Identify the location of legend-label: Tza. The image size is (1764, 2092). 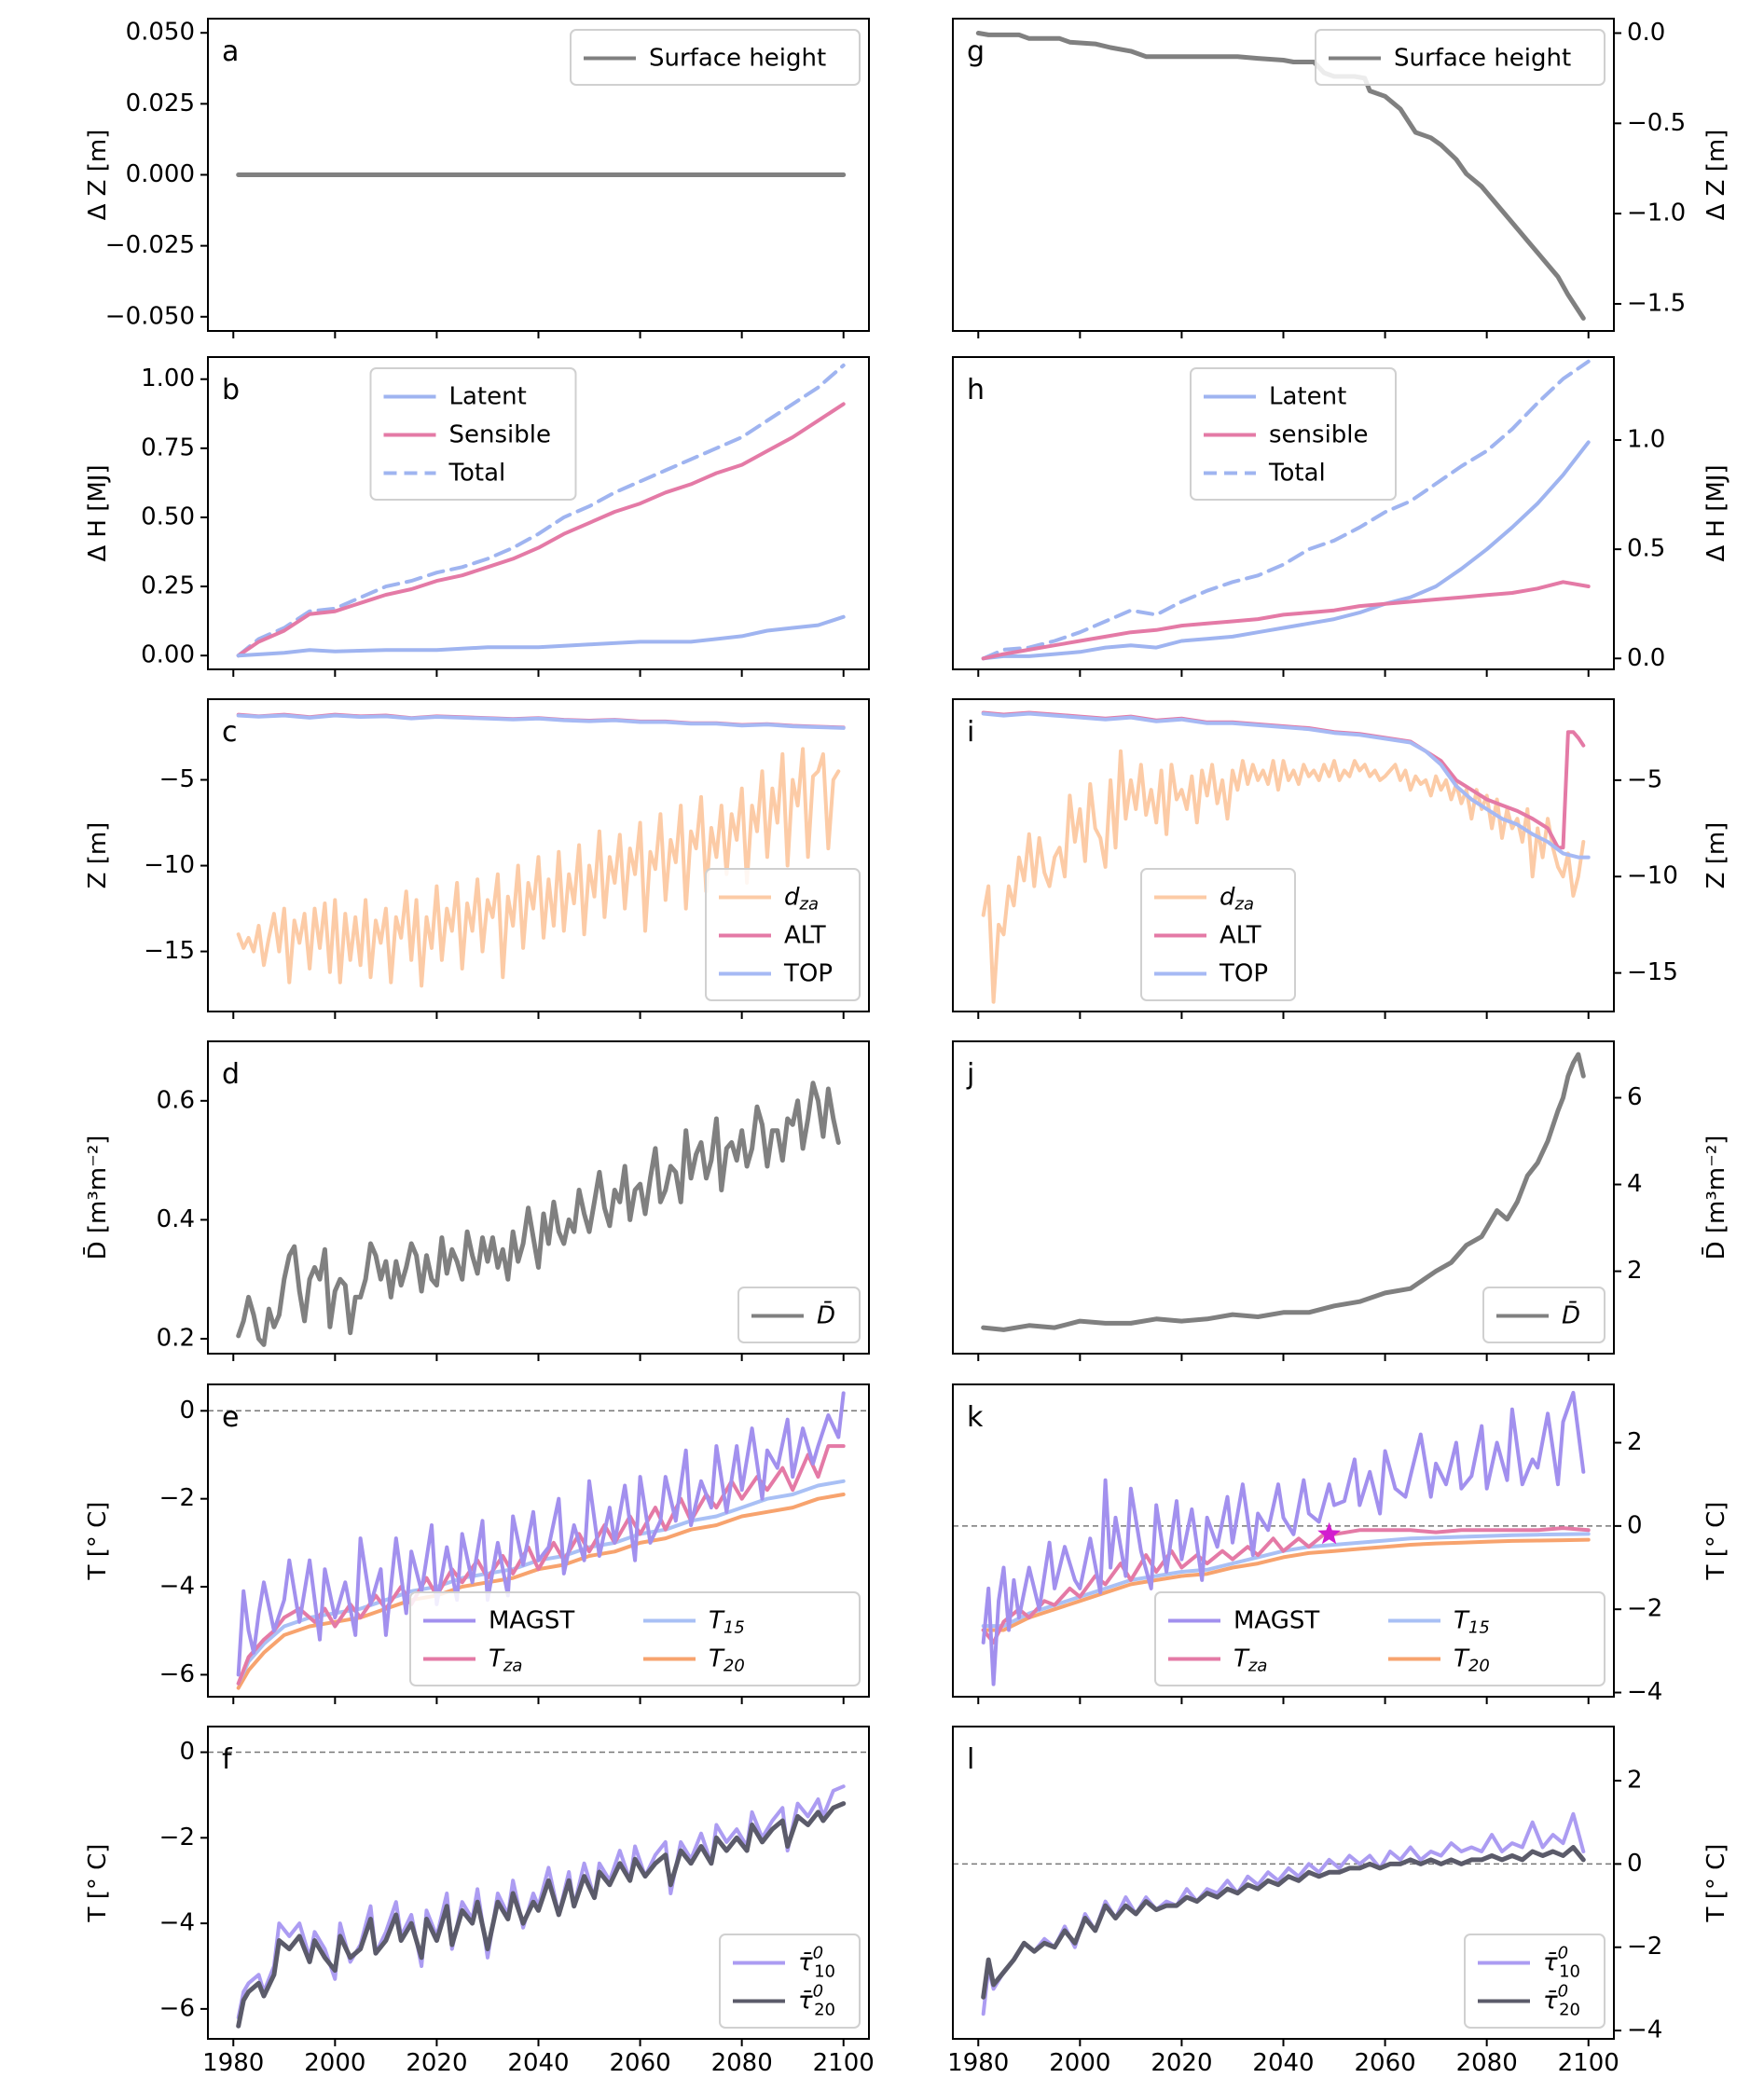
(505, 1660).